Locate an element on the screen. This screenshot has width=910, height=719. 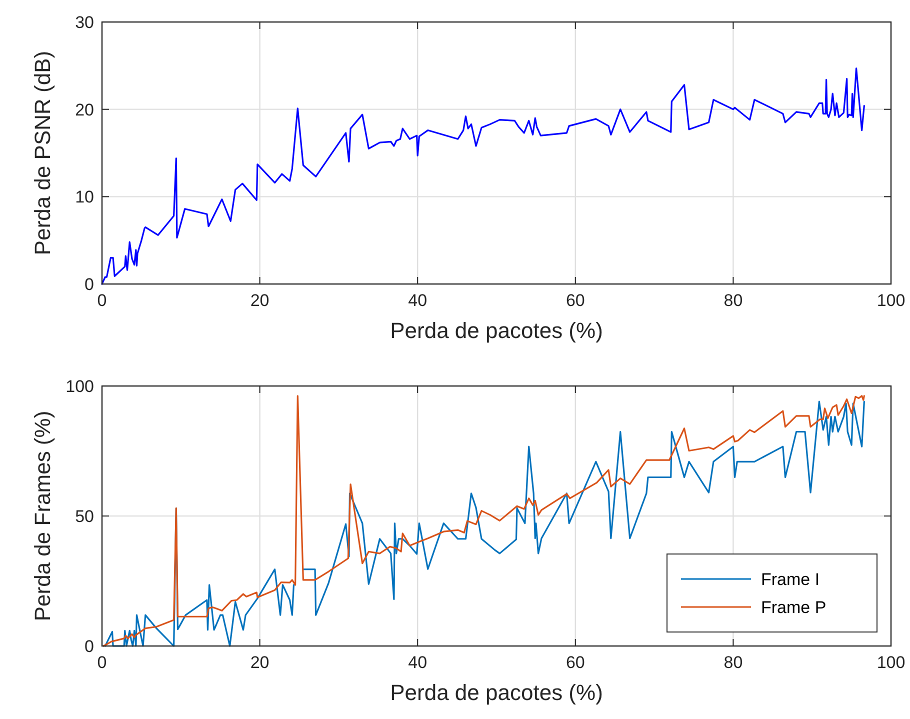
y-tick-label: 100 is located at coordinates (80, 386).